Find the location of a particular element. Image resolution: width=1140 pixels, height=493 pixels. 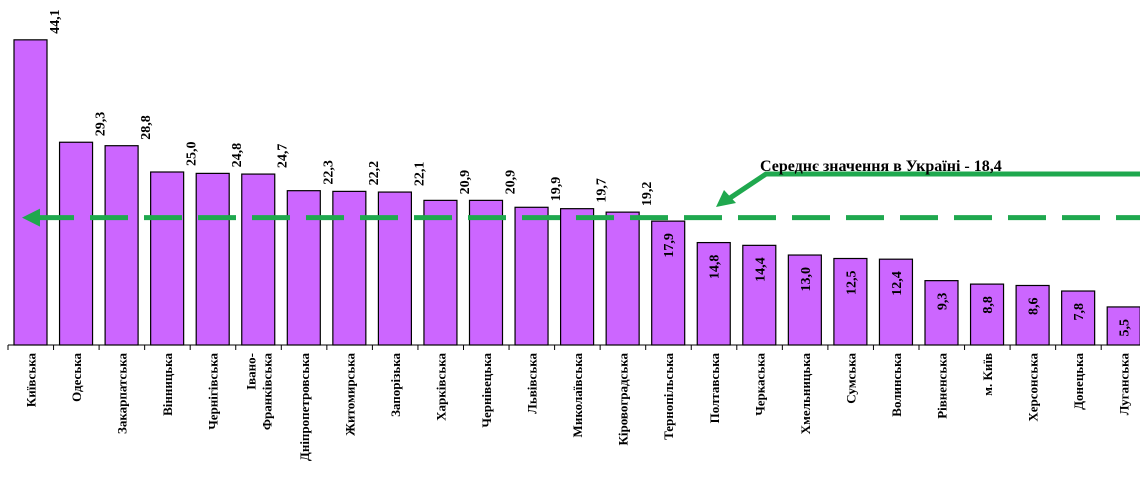

category-label: Франківська is located at coordinates (266, 392).